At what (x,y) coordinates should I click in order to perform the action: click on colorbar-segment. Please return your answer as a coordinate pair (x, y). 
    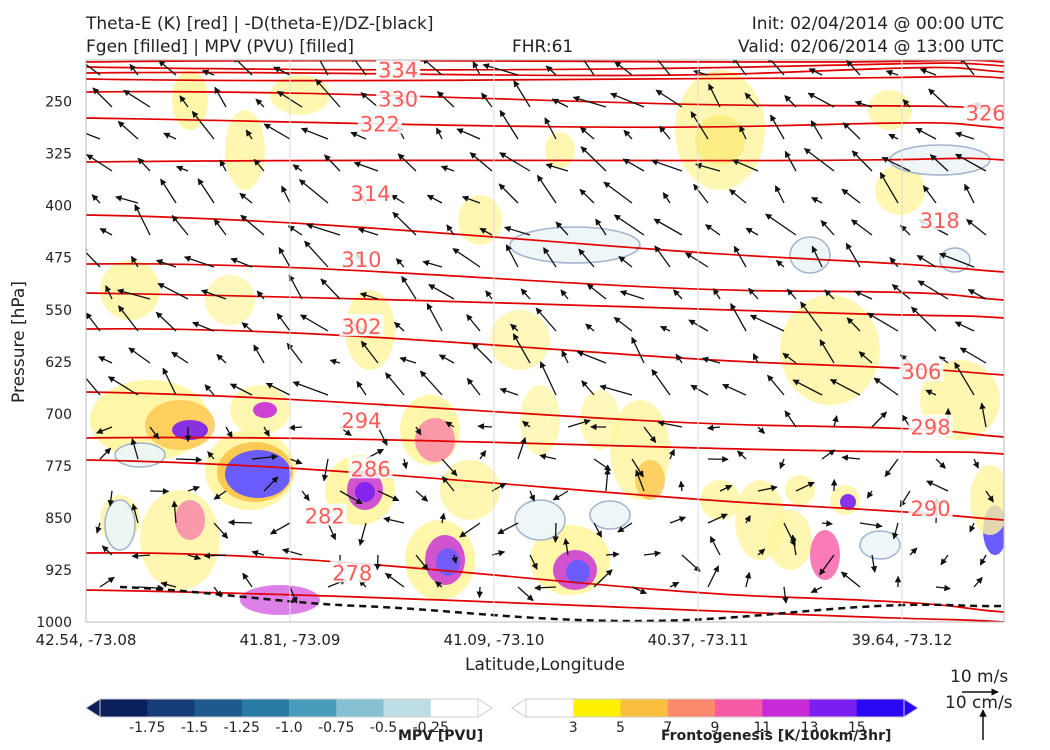
    Looking at the image, I should click on (313, 708).